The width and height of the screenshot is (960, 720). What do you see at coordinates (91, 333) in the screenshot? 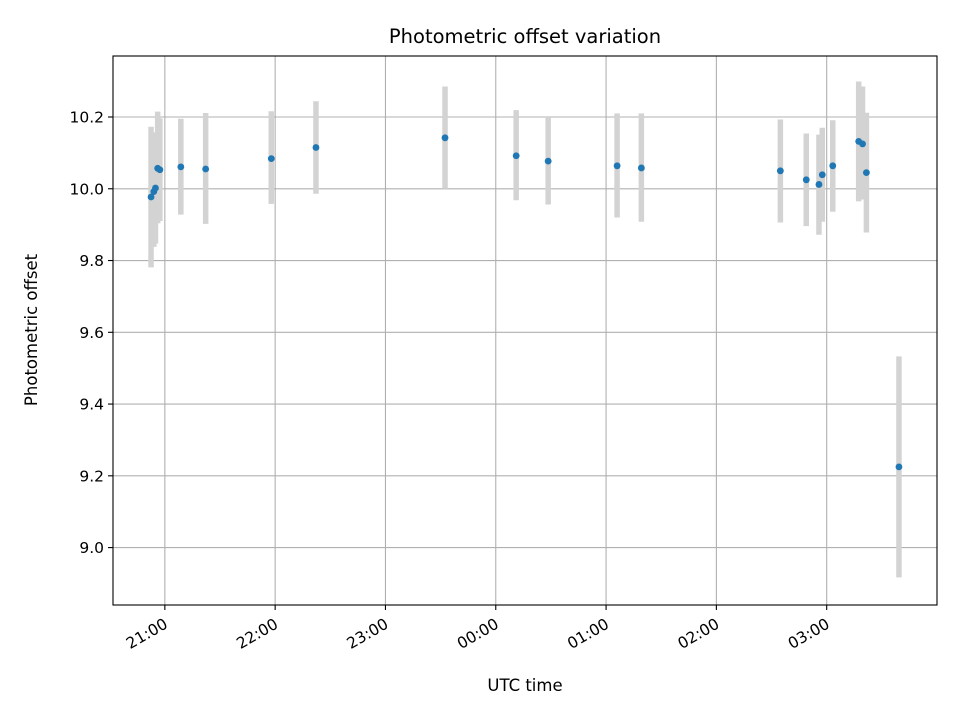
I see `y-tick-label: 9.6` at bounding box center [91, 333].